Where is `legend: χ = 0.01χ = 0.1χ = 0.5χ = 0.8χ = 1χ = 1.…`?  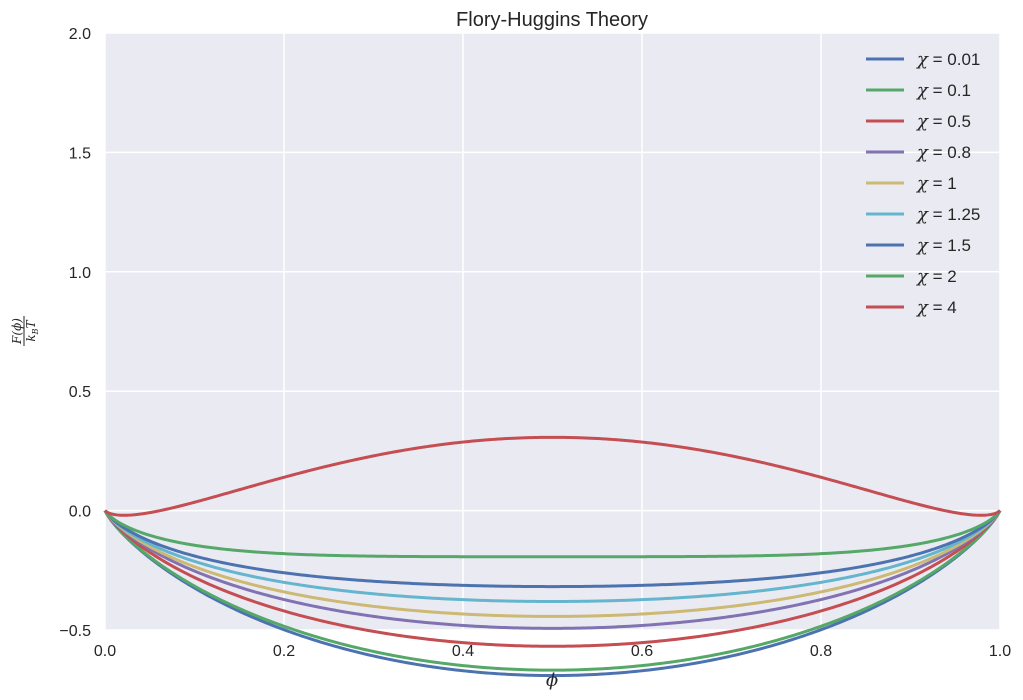 legend: χ = 0.01χ = 0.1χ = 0.5χ = 0.8χ = 1χ = 1.… is located at coordinates (923, 183).